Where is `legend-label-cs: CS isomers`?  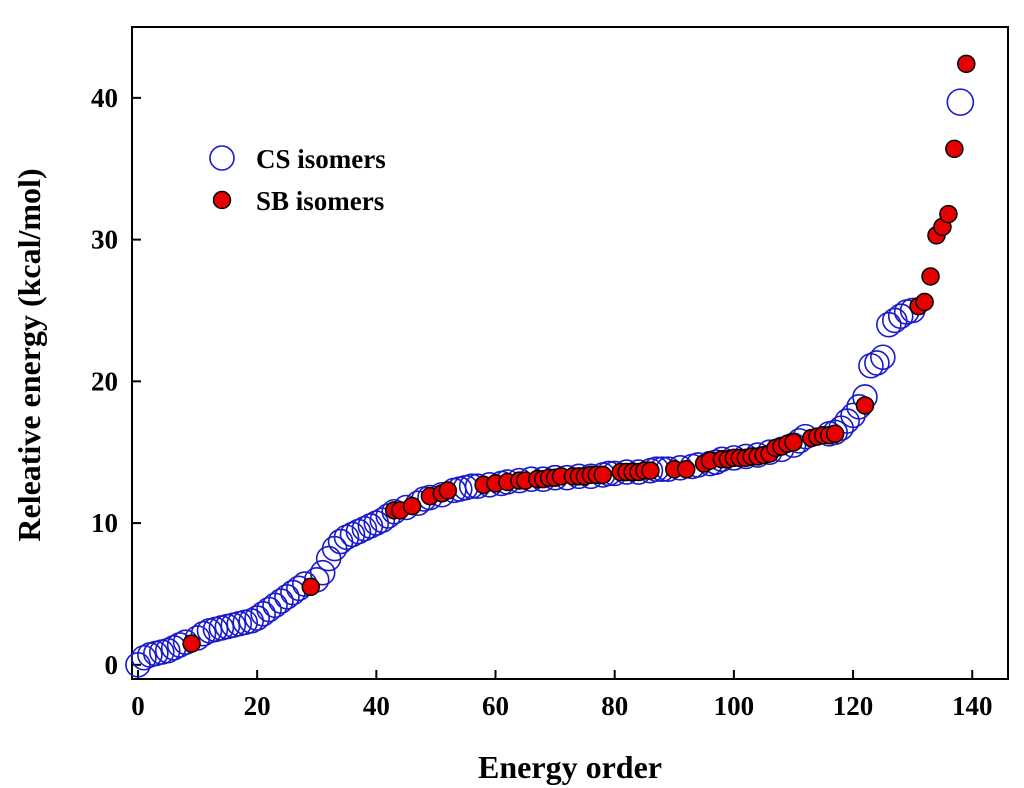 legend-label-cs: CS isomers is located at coordinates (321, 159).